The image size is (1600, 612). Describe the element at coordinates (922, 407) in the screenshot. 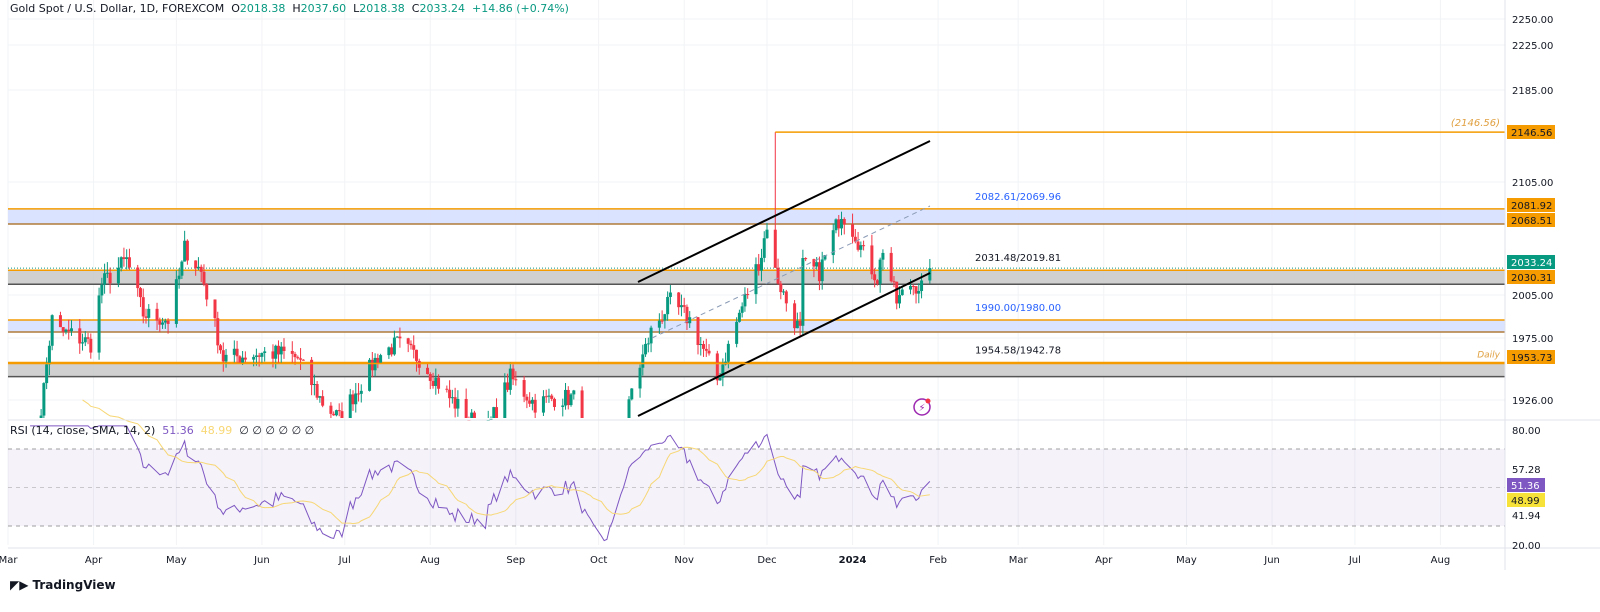

I see `lightning-icon: ⚡` at that location.